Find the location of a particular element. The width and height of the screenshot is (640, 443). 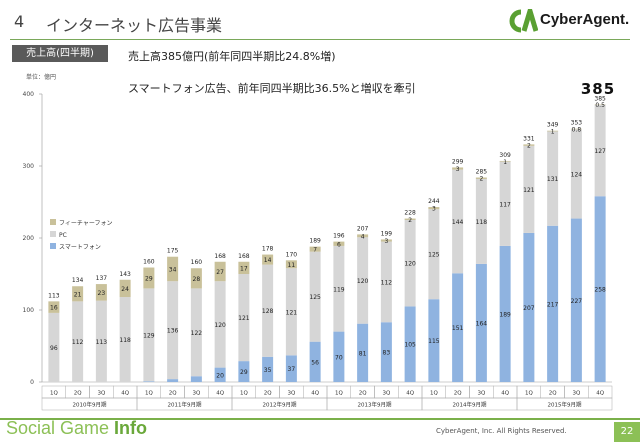

segment-value-label: 23 is located at coordinates (102, 293).